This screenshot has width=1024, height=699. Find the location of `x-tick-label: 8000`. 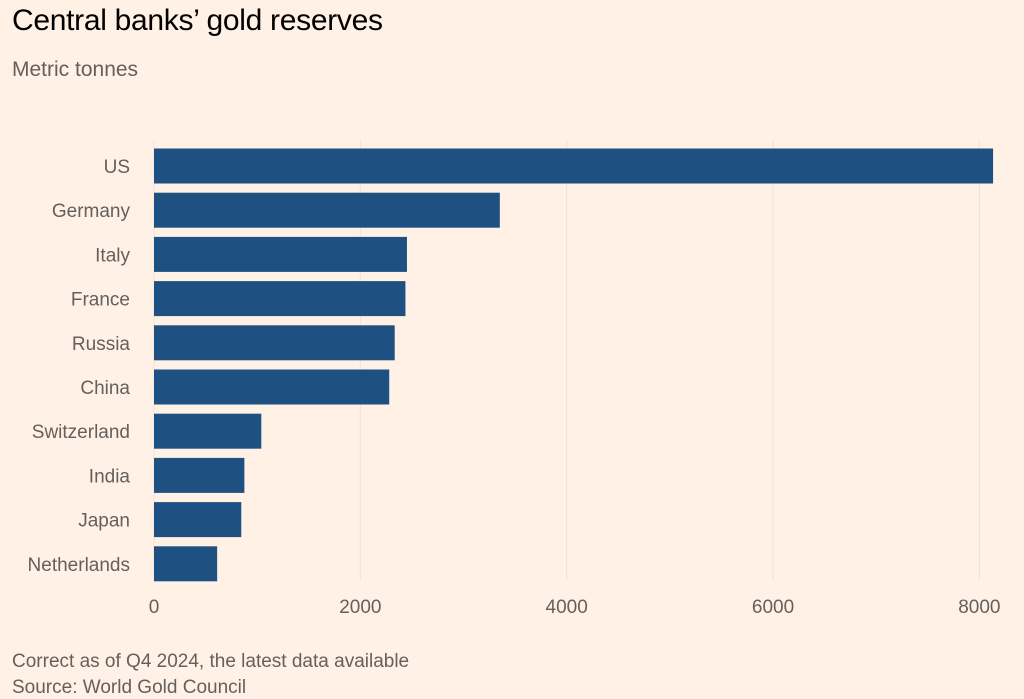

x-tick-label: 8000 is located at coordinates (979, 607).